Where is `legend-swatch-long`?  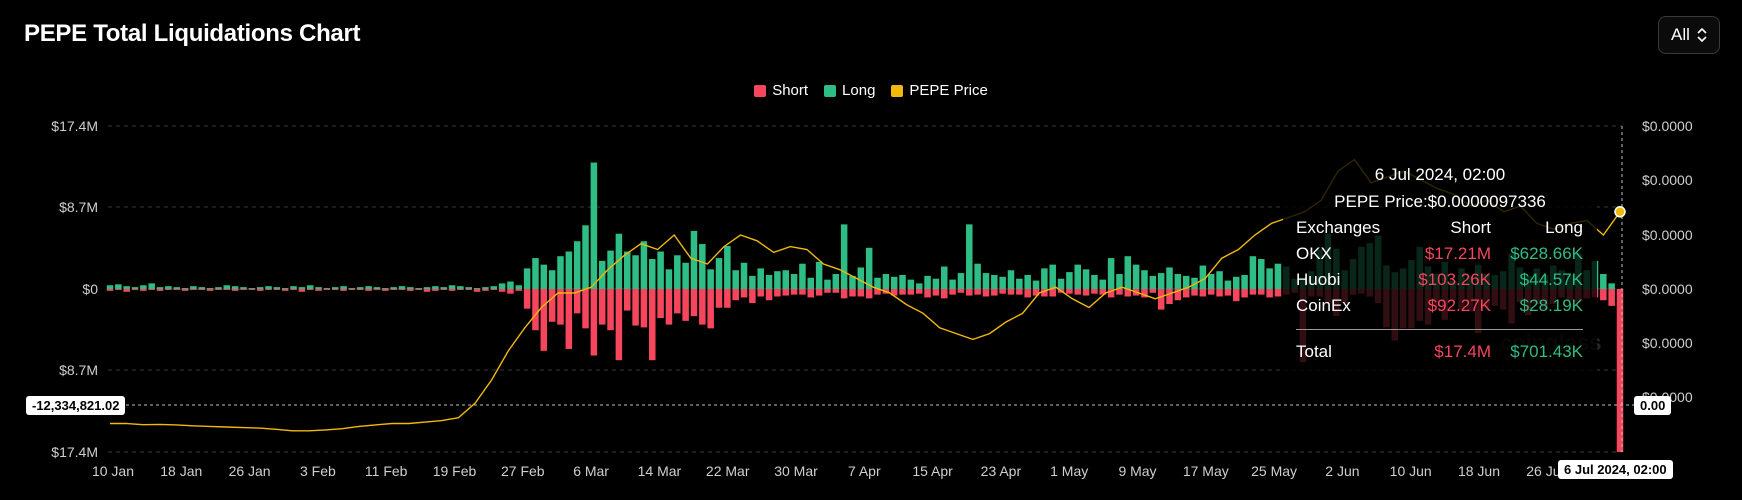 legend-swatch-long is located at coordinates (830, 90).